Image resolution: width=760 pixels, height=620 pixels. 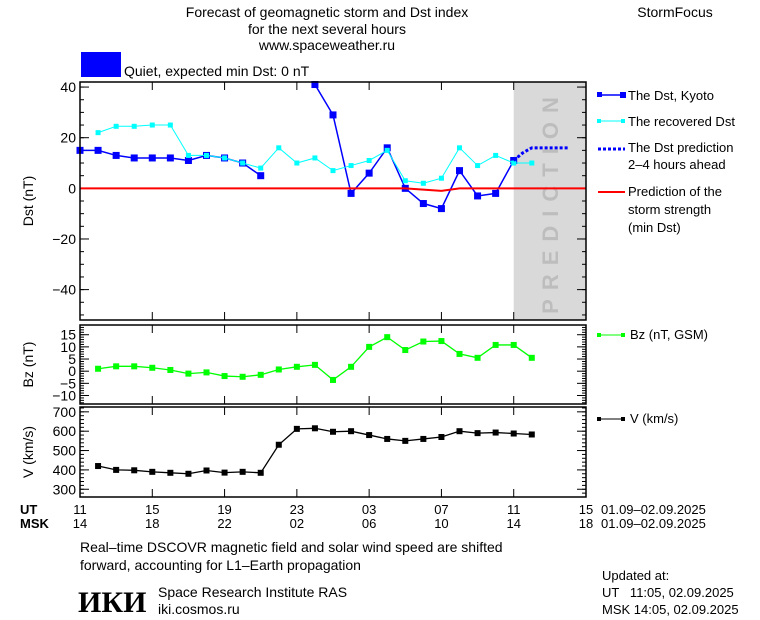 I want to click on y-tick-label: −40, so click(x=64, y=290).